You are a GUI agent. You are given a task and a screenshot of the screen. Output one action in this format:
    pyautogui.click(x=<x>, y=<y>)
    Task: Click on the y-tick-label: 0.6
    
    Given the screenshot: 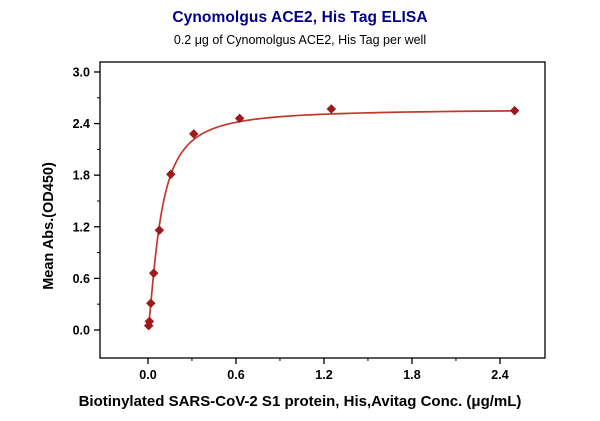 What is the action you would take?
    pyautogui.click(x=81, y=279)
    